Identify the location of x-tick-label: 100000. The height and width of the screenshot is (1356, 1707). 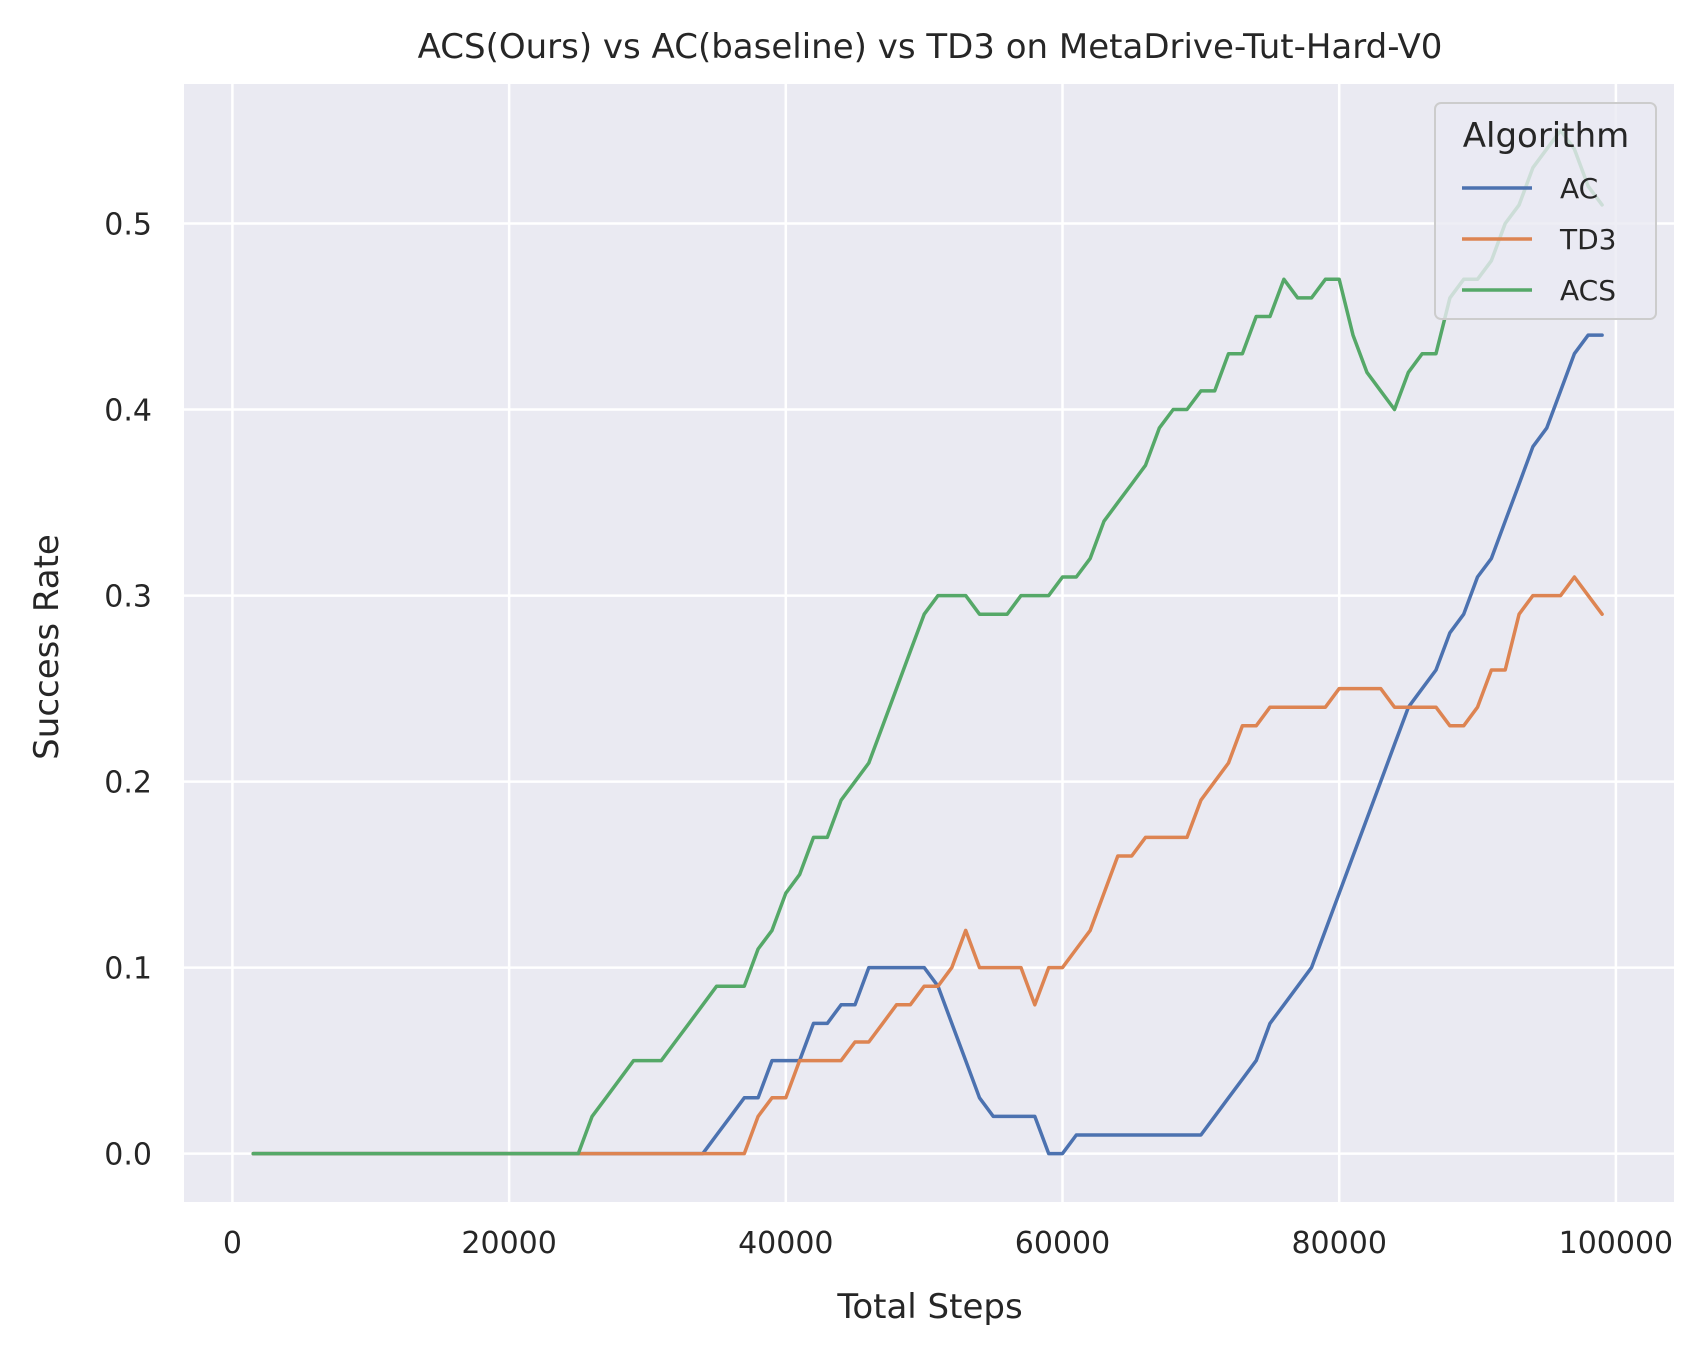
(1616, 1243).